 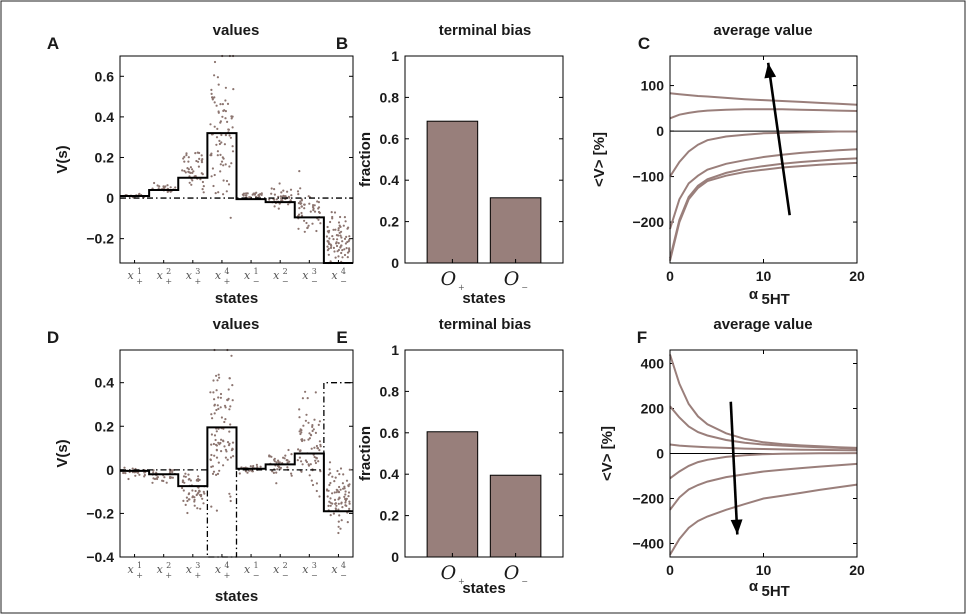 I want to click on panel-letter-f: F, so click(x=642, y=337).